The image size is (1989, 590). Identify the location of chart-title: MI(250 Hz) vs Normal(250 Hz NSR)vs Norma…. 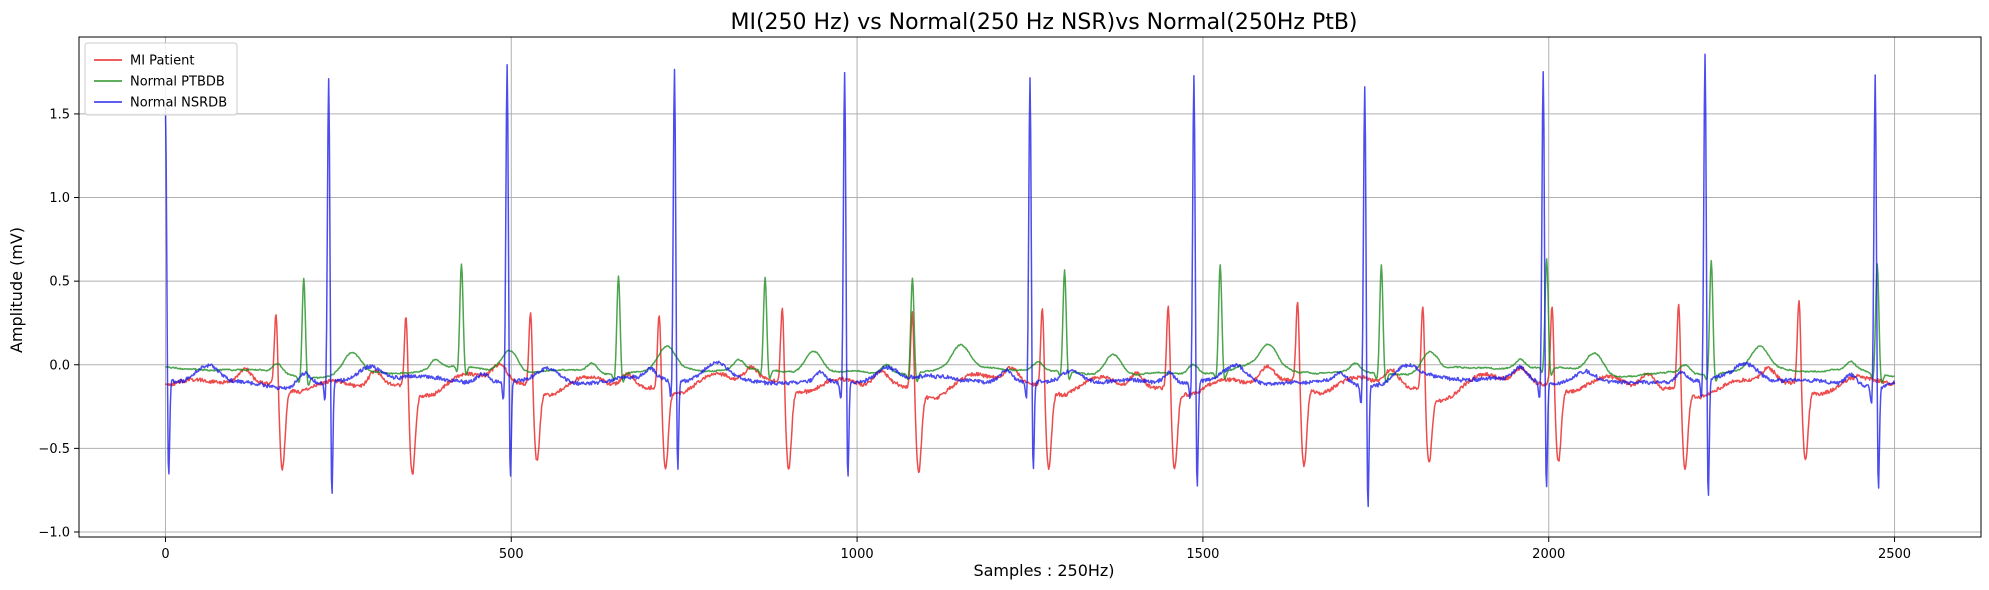
(1043, 22).